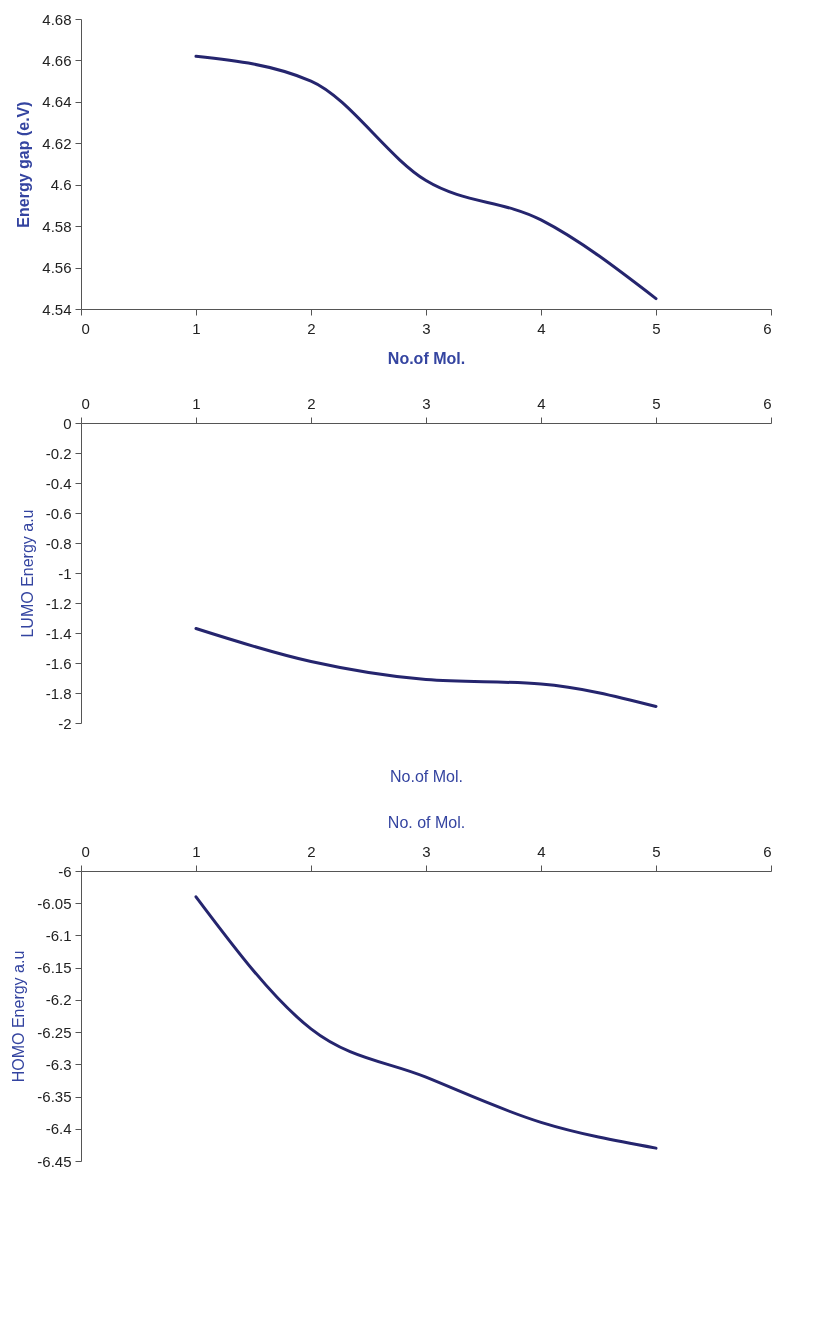  Describe the element at coordinates (58, 663) in the screenshot. I see `y-tick-label: -1.6` at that location.